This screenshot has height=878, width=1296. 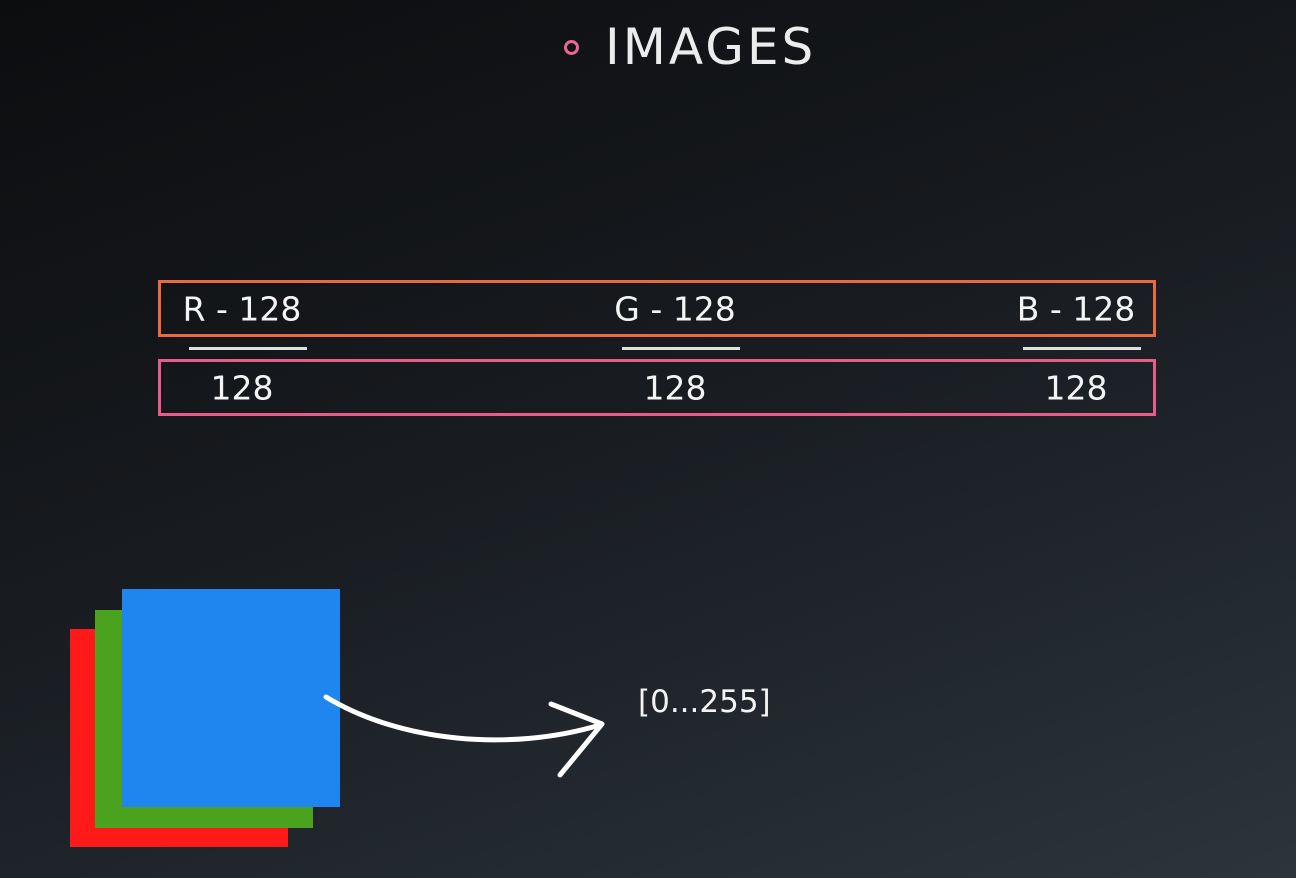 I want to click on blue-channel-layer, so click(x=231, y=698).